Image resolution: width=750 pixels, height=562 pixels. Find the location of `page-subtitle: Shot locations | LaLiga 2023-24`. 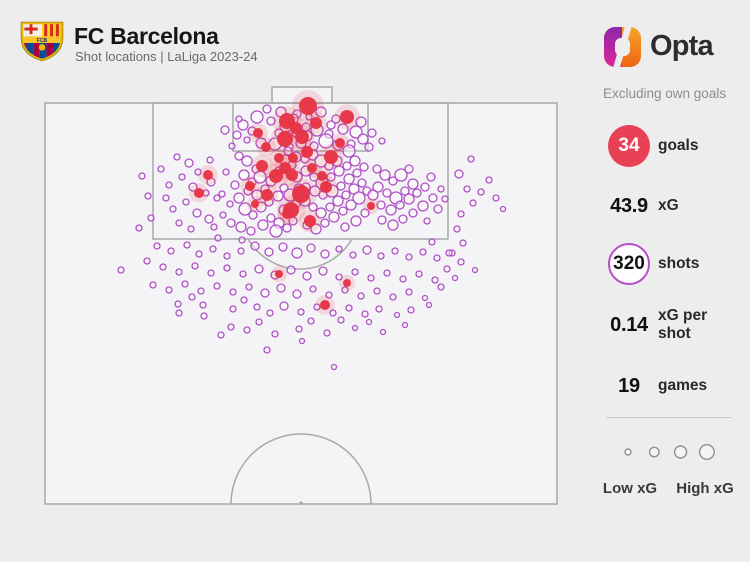

page-subtitle: Shot locations | LaLiga 2023-24 is located at coordinates (166, 56).